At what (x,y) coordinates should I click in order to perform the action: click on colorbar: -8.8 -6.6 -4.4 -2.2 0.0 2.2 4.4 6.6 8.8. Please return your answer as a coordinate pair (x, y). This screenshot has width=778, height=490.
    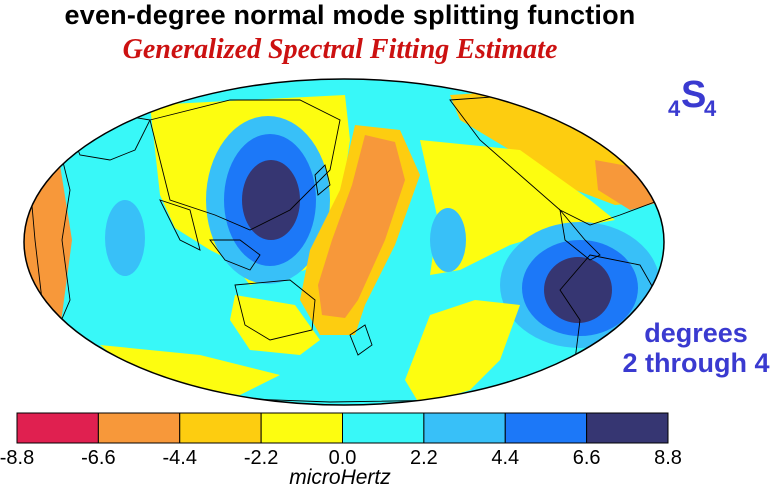
    Looking at the image, I should click on (341, 438).